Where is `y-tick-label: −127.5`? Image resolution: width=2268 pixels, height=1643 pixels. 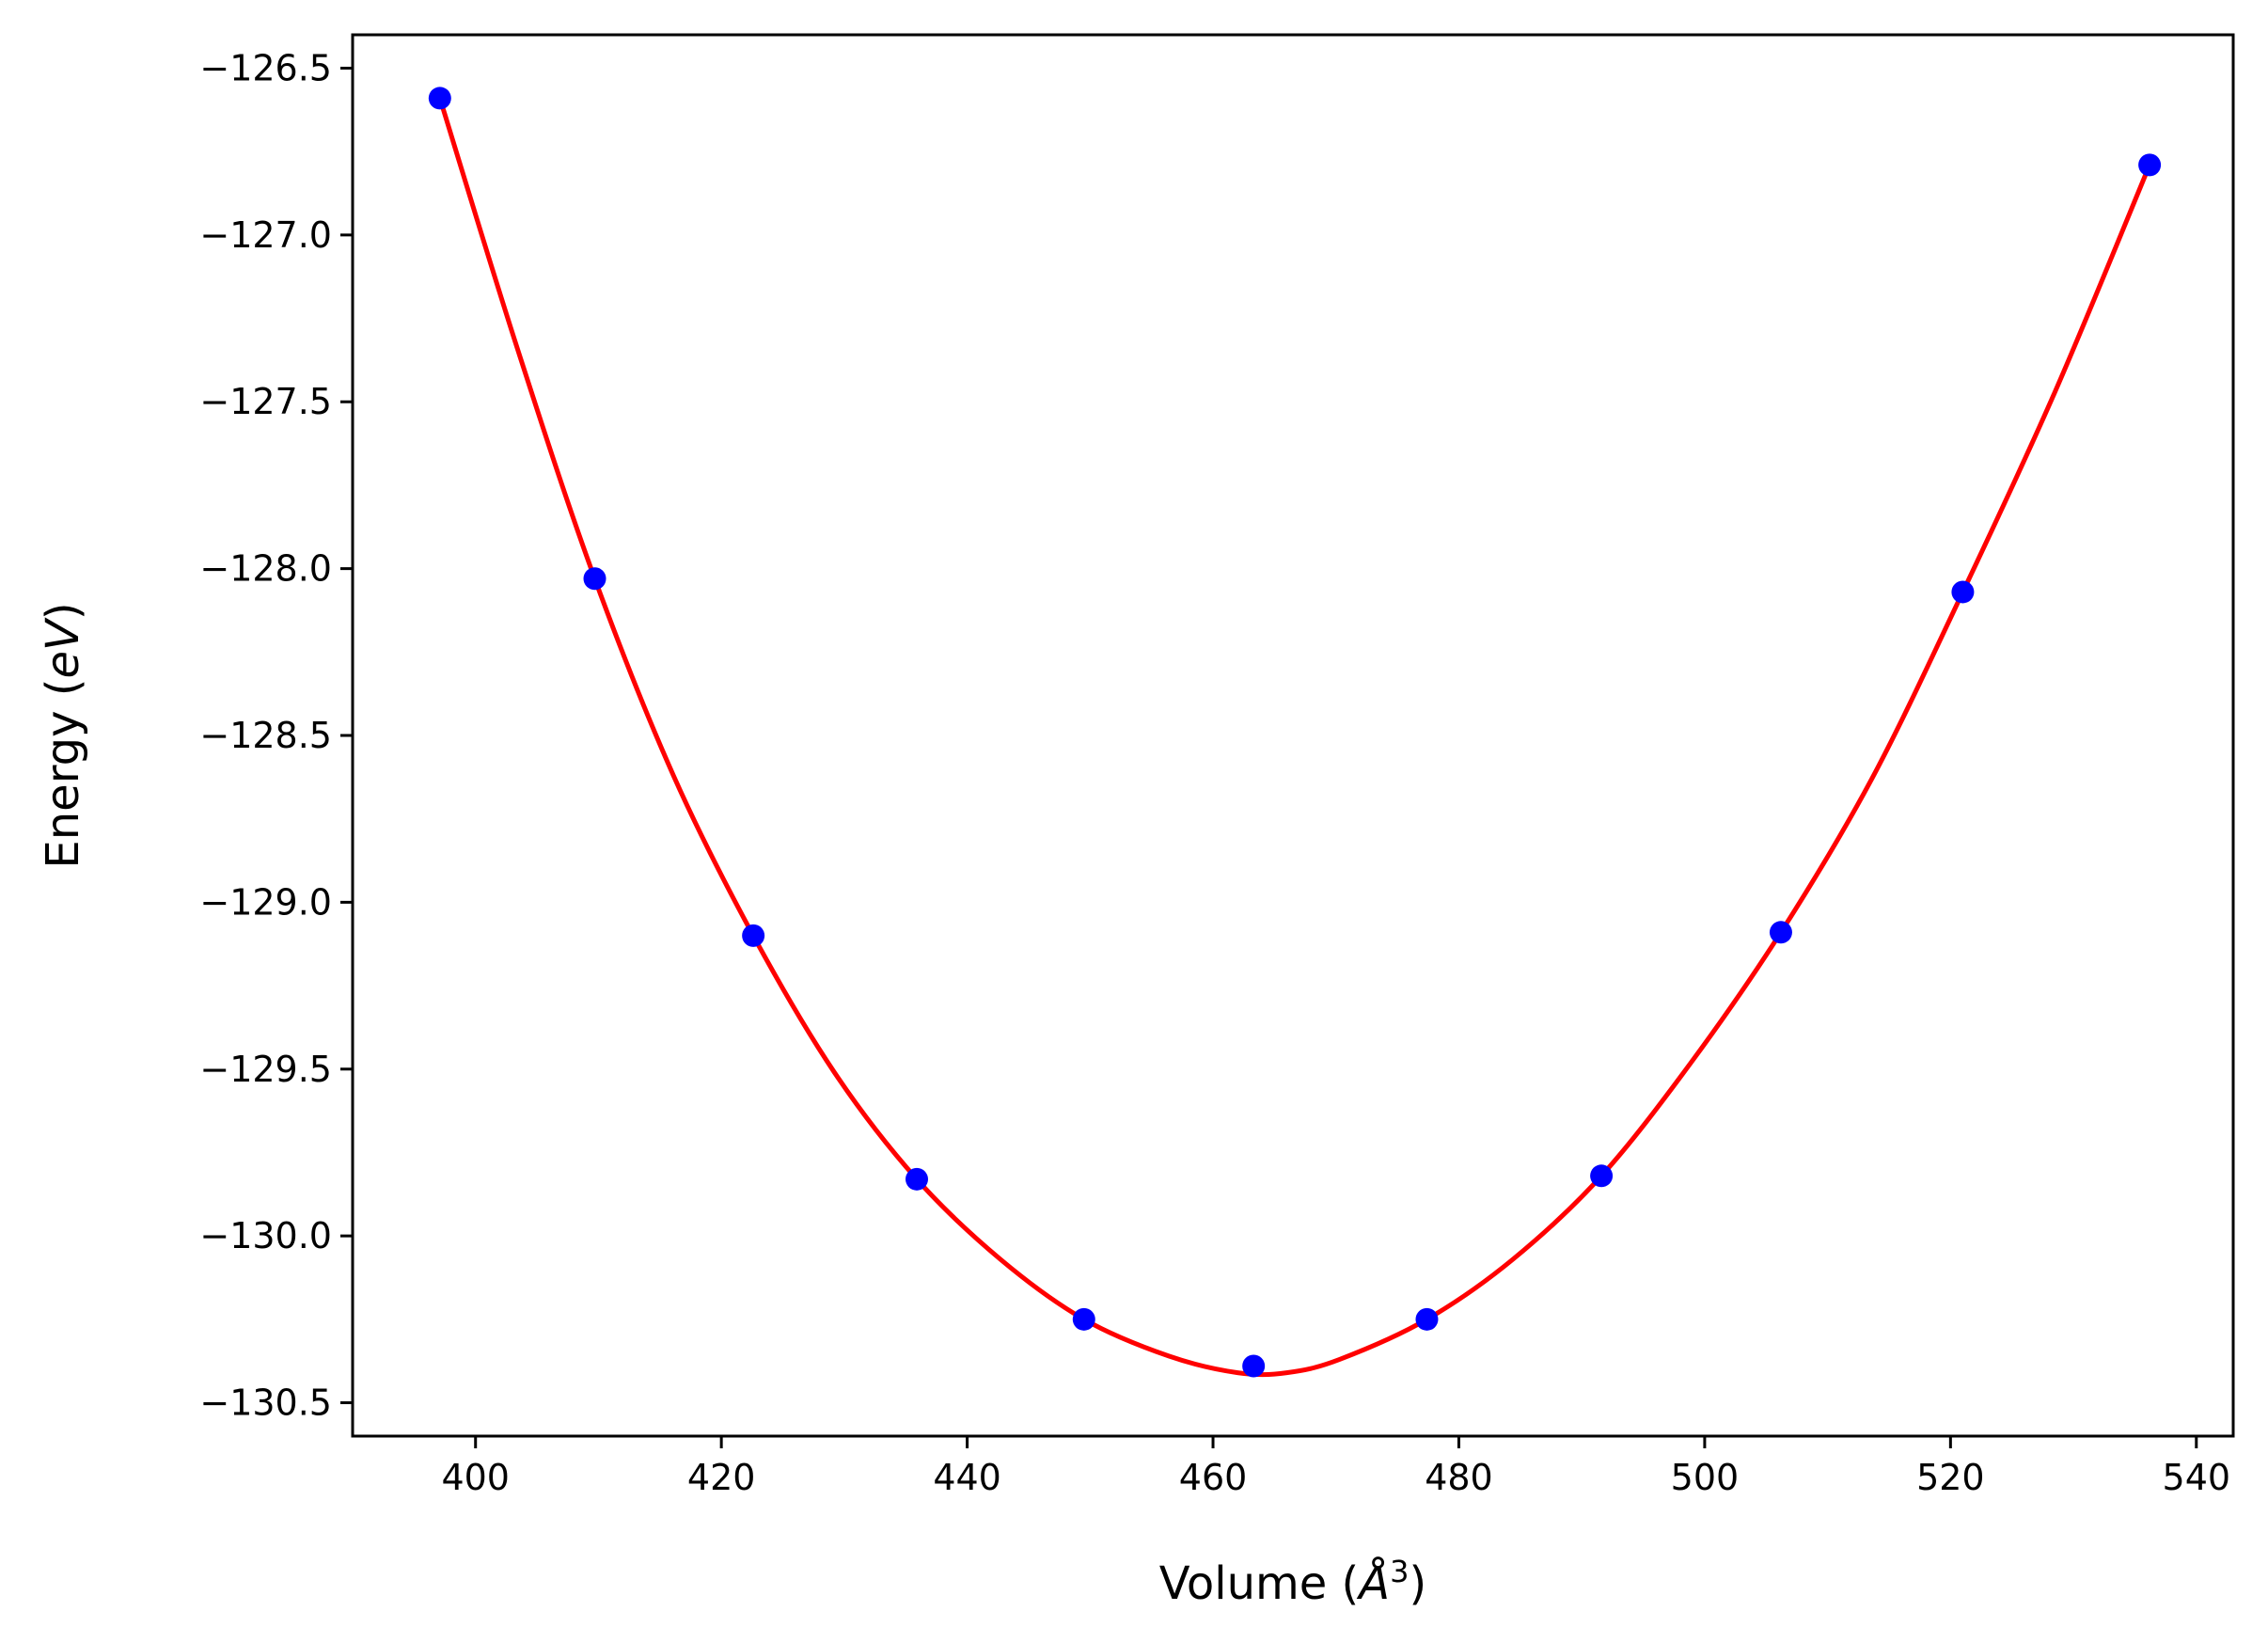
y-tick-label: −127.5 is located at coordinates (265, 401).